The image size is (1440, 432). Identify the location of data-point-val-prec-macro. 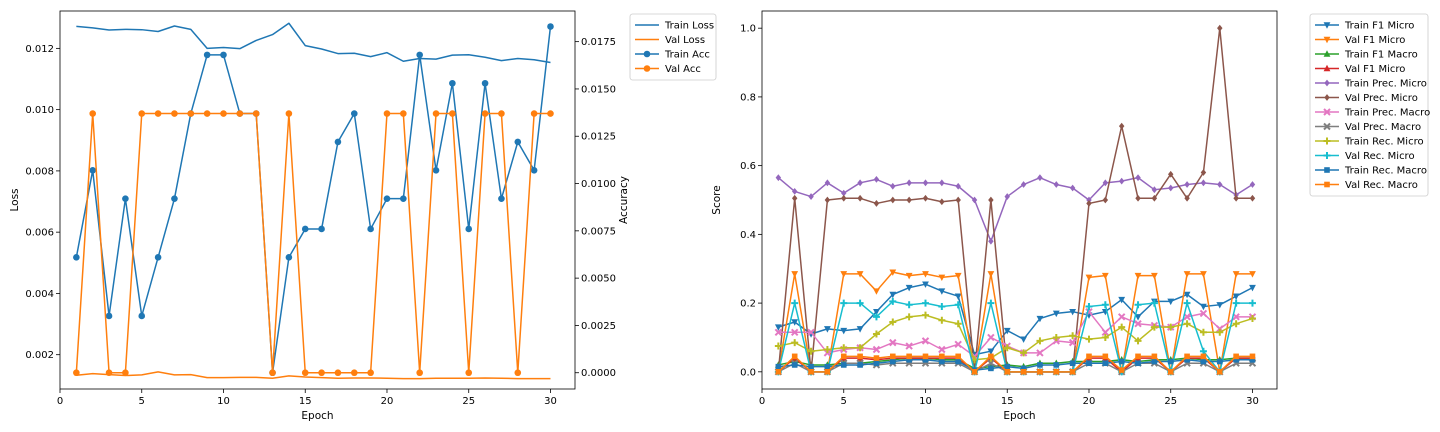
(991, 363).